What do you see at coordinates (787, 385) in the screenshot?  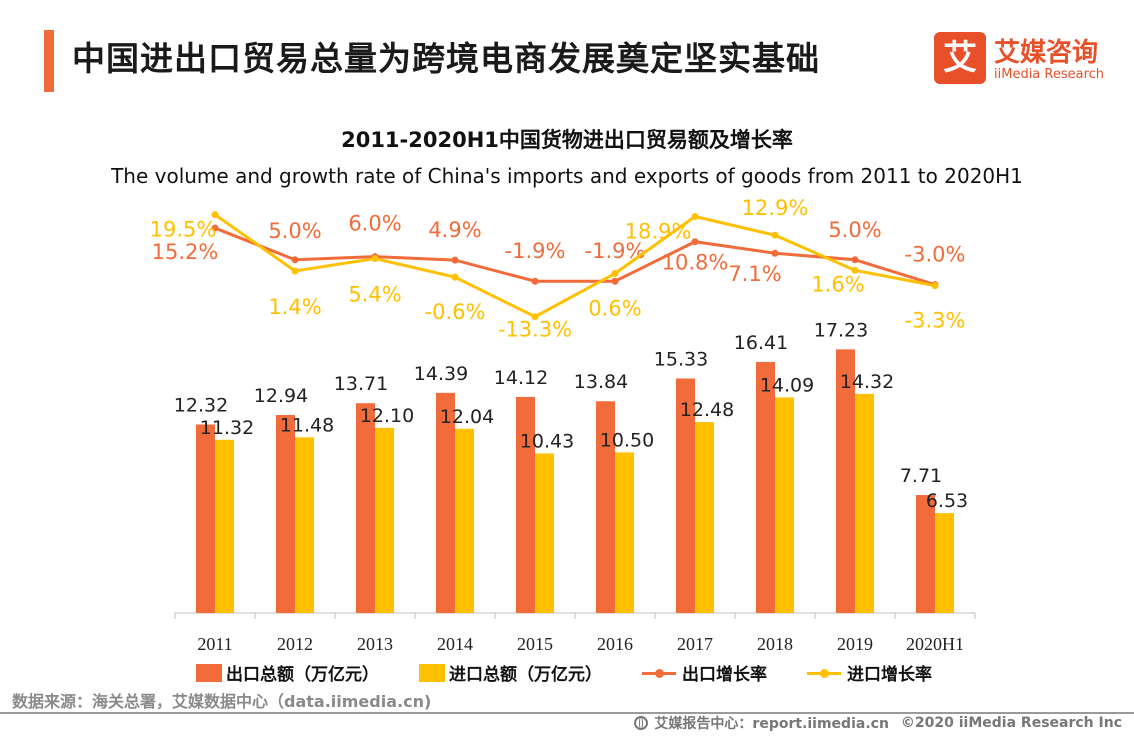 I see `data-label-import-total: 14.09` at bounding box center [787, 385].